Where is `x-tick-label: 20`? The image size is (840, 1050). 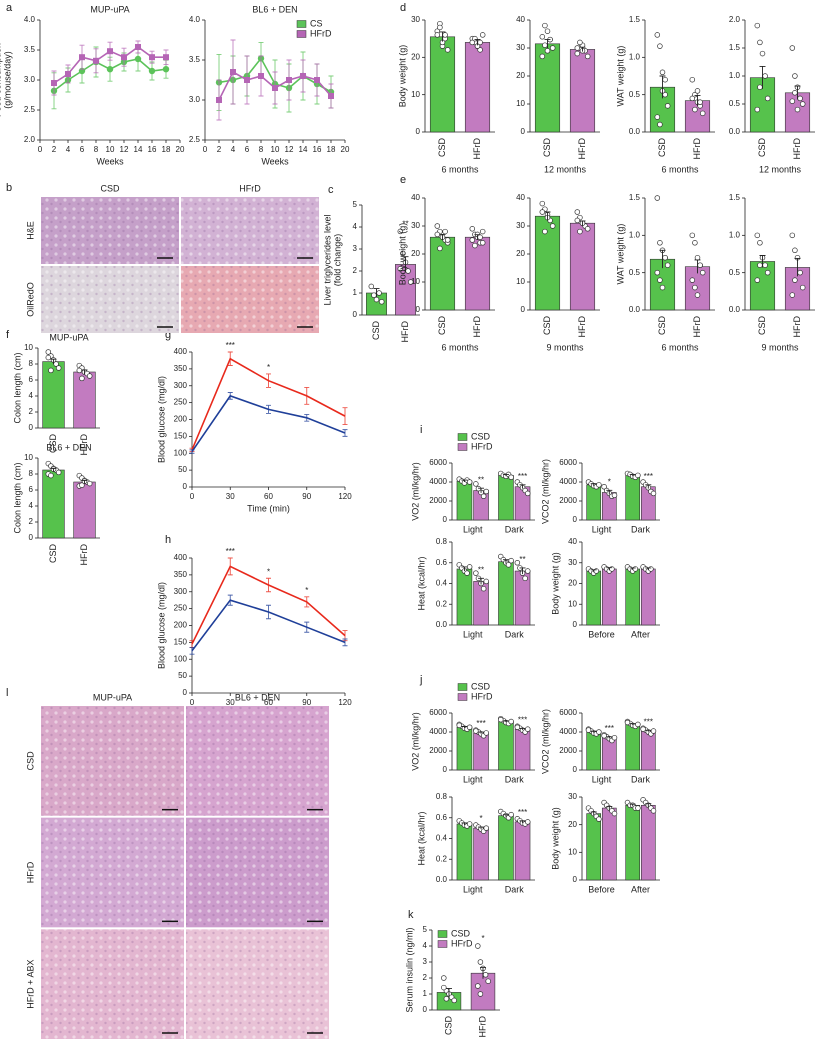 x-tick-label: 20 is located at coordinates (180, 149).